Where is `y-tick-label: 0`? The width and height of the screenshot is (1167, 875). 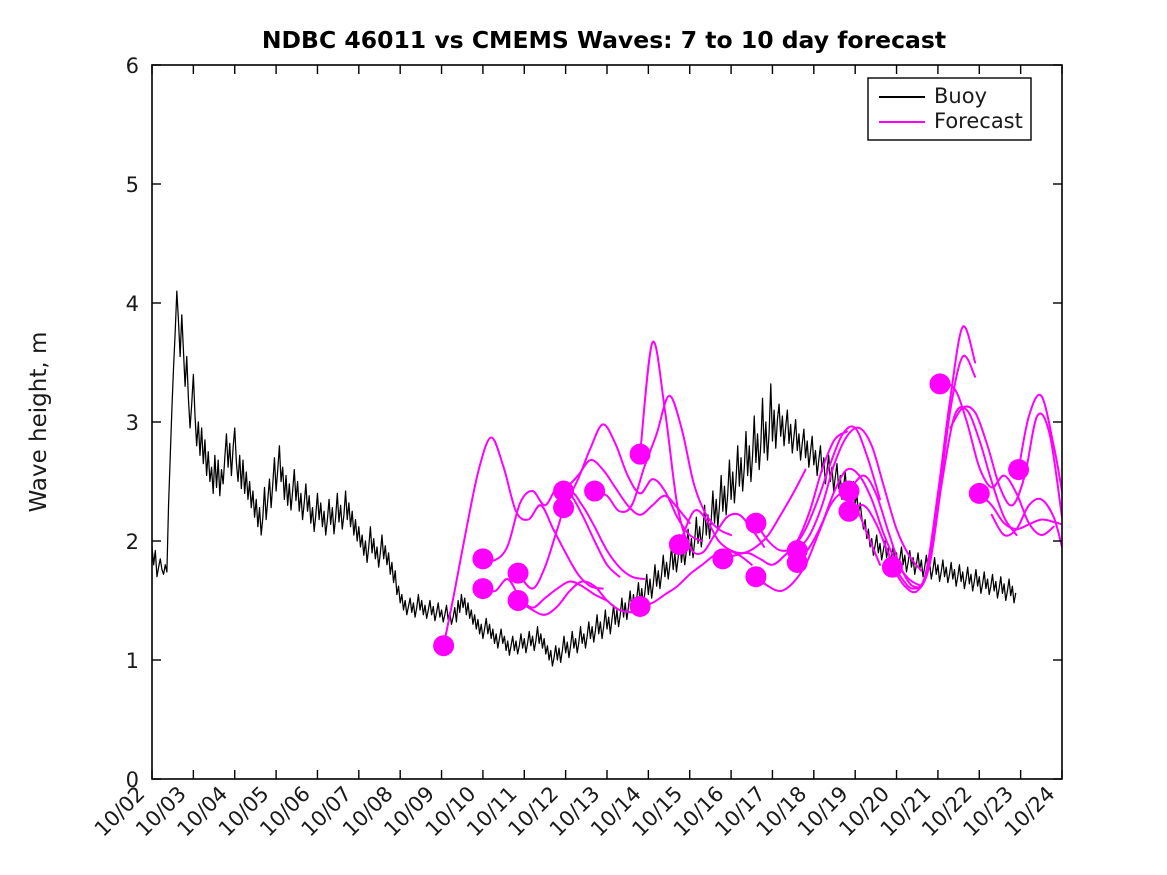
y-tick-label: 0 is located at coordinates (132, 780).